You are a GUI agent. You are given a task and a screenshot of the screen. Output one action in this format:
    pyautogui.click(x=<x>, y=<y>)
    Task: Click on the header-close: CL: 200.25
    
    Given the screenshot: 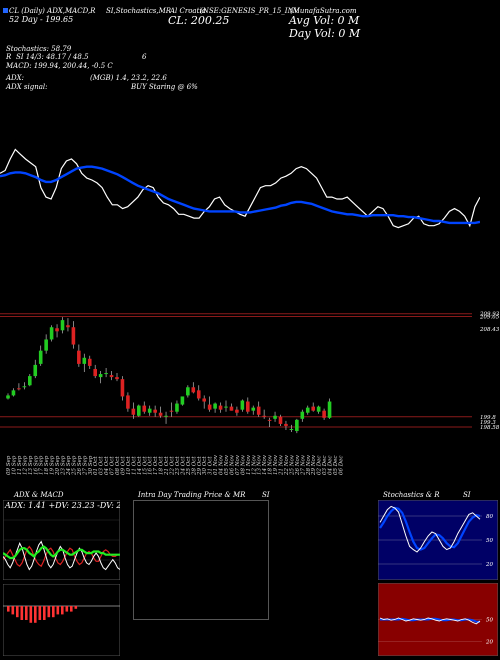 What is the action you would take?
    pyautogui.click(x=199, y=20)
    